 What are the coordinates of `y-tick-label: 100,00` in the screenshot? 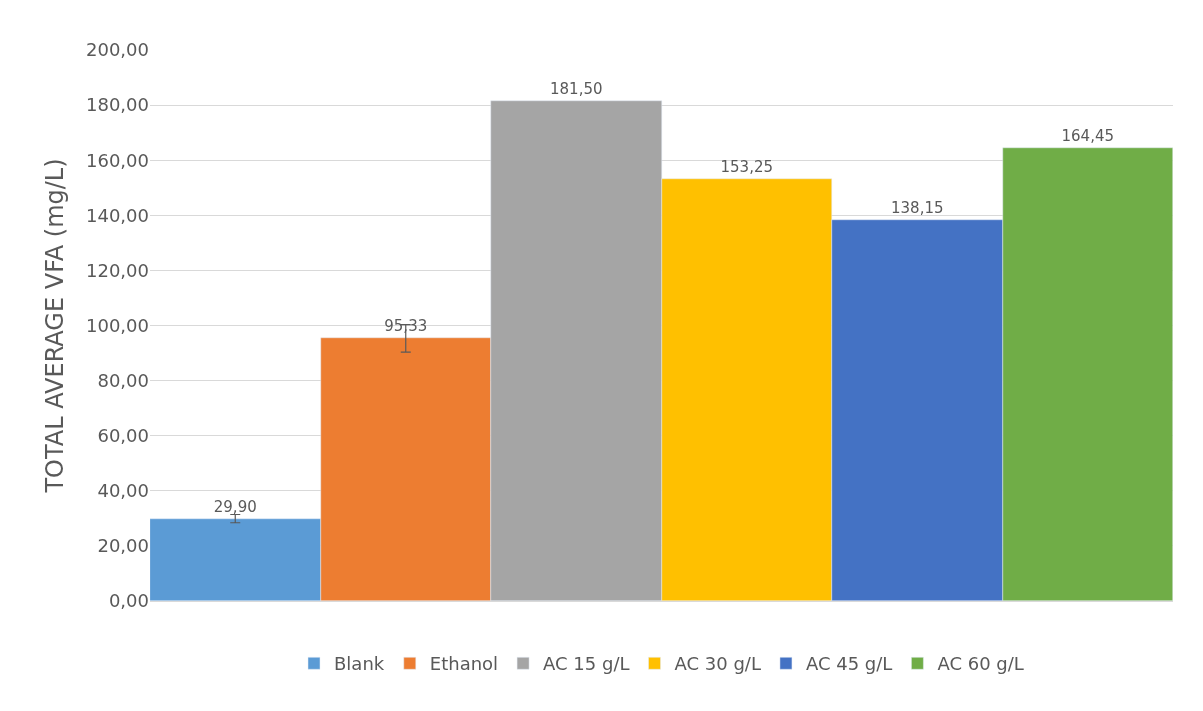 It's located at (117, 325).